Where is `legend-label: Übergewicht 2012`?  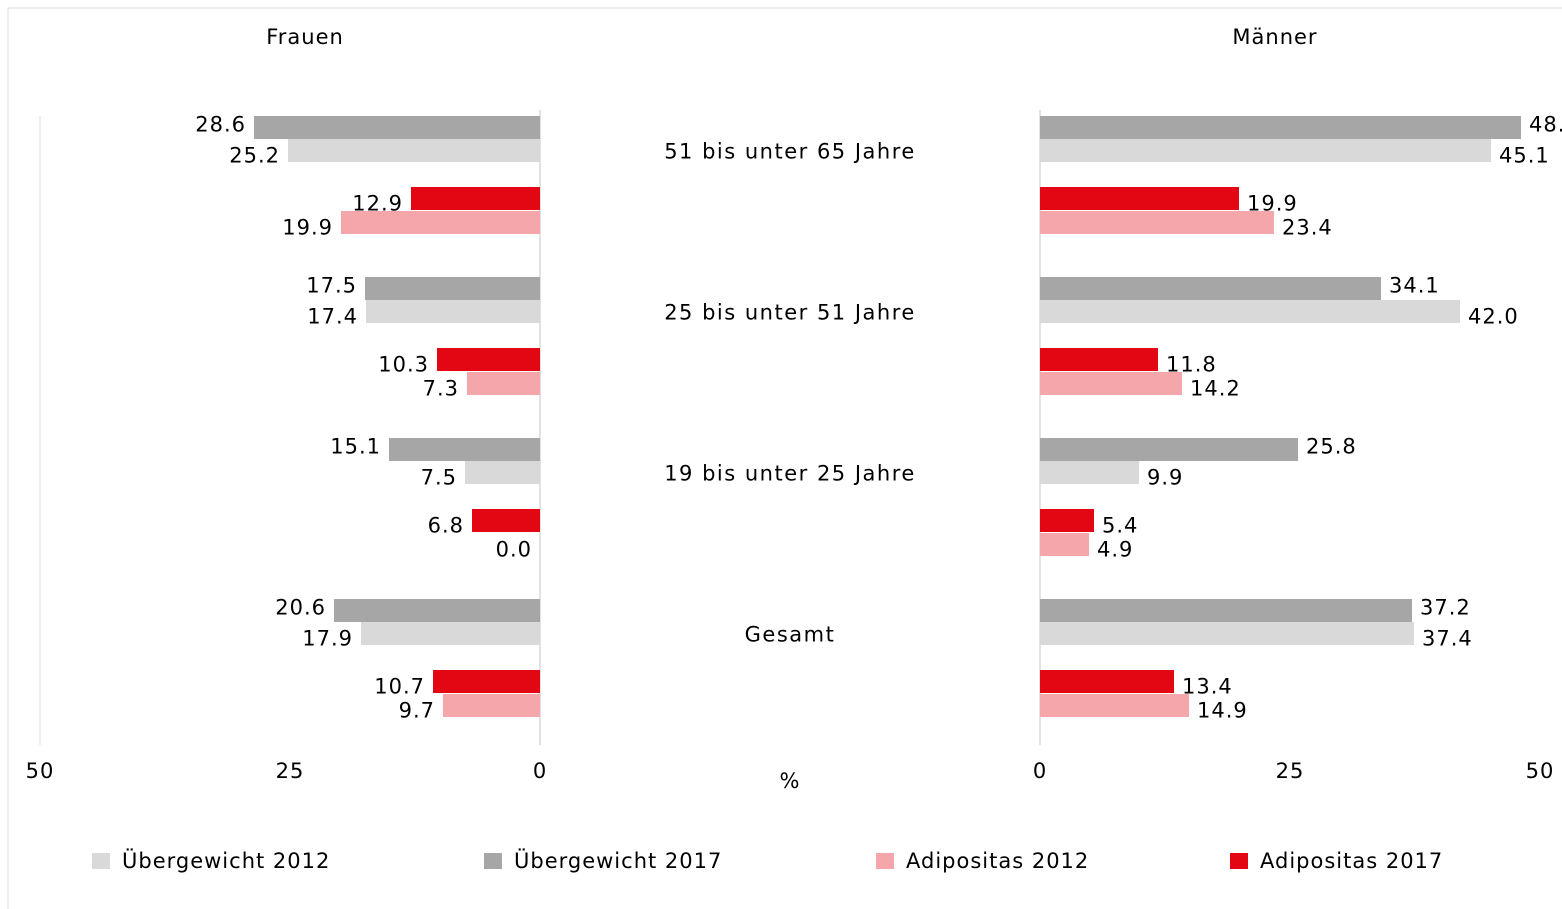 legend-label: Übergewicht 2012 is located at coordinates (226, 860).